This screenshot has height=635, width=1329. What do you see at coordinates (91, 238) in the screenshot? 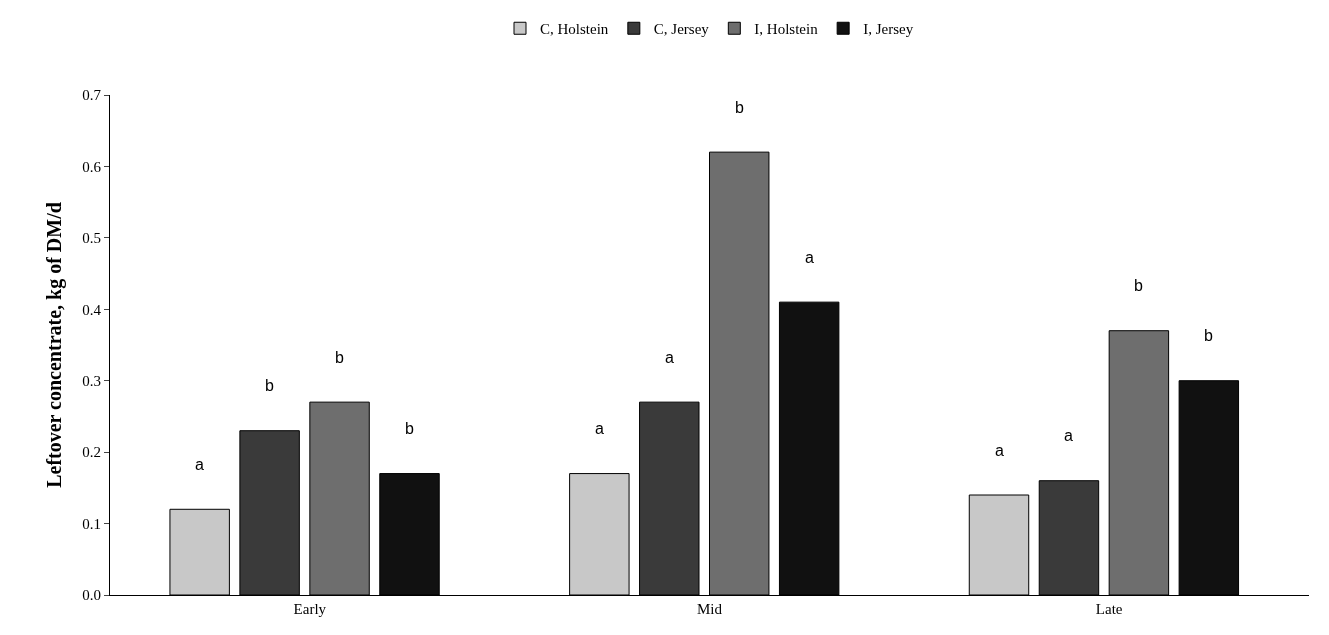
I see `y-tick-label: 0.5` at bounding box center [91, 238].